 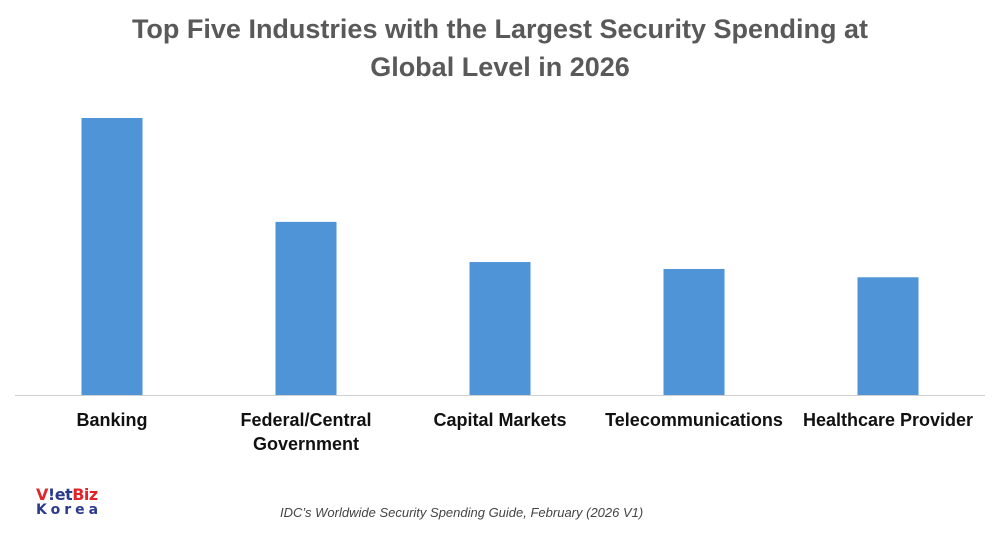 I want to click on bar-telecommunications, so click(x=694, y=331).